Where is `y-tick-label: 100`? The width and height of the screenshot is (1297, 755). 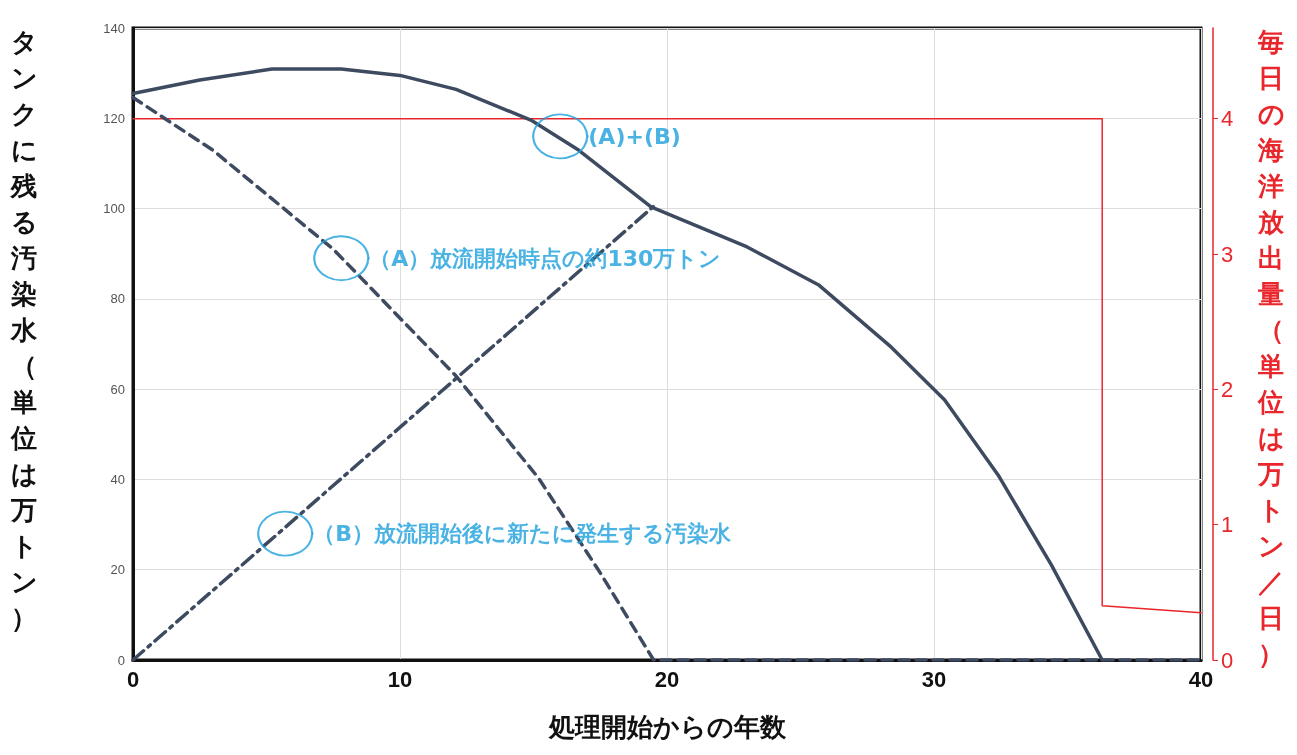 y-tick-label: 100 is located at coordinates (114, 209).